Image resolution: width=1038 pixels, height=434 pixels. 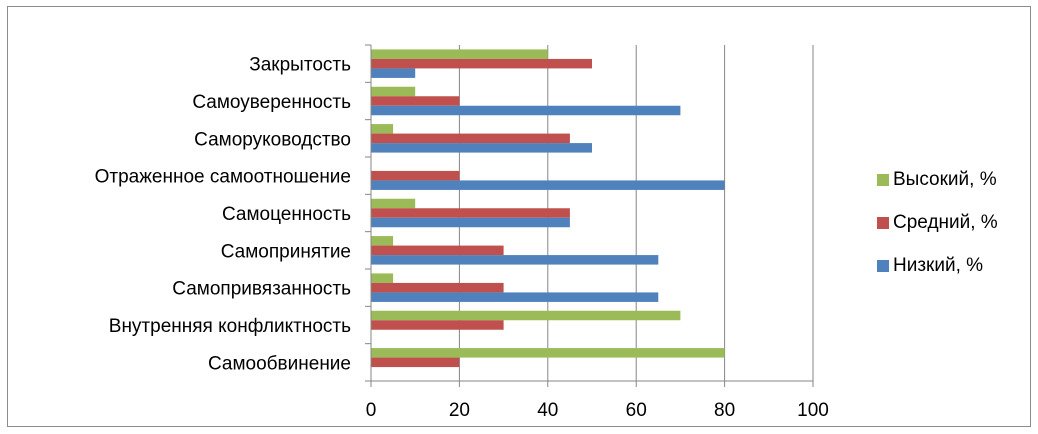 I want to click on category-label: Саморуководство, so click(x=272, y=139).